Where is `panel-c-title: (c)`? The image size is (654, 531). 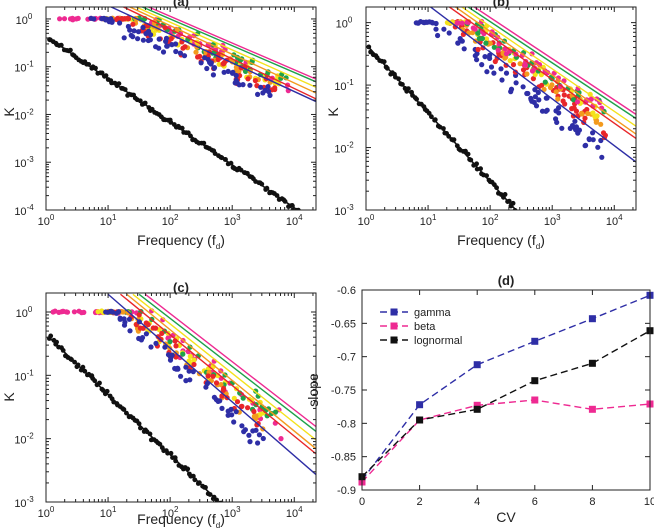
panel-c-title: (c) is located at coordinates (181, 287).